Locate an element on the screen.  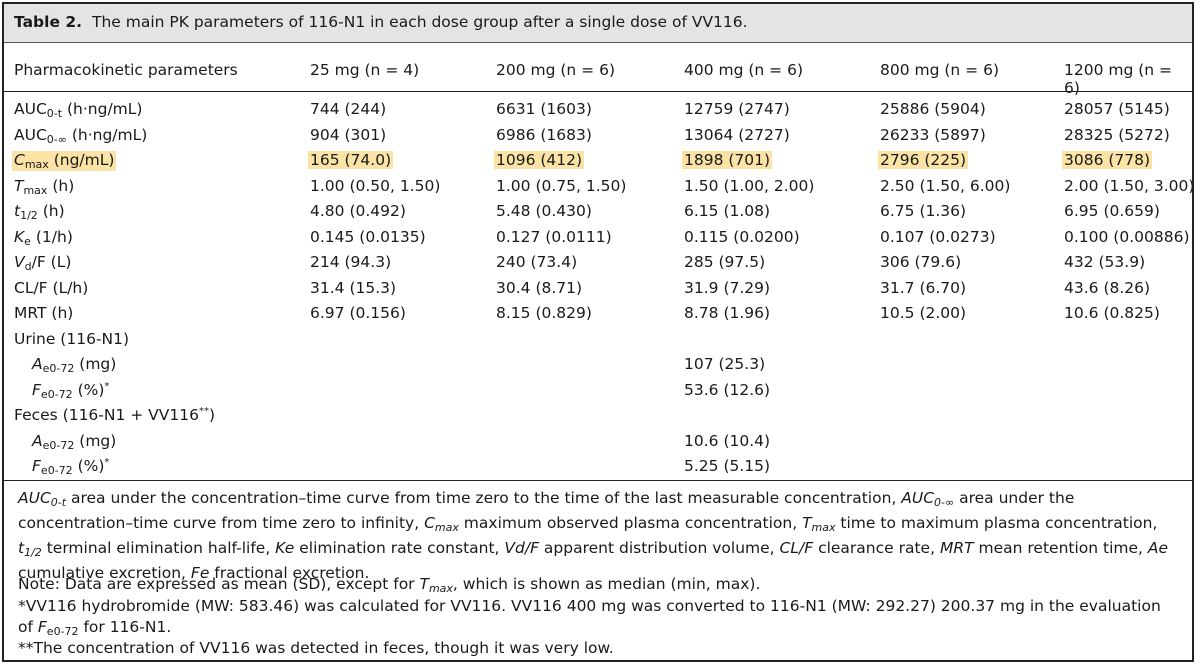
table-cell: 6631 (1603) is located at coordinates (544, 109).